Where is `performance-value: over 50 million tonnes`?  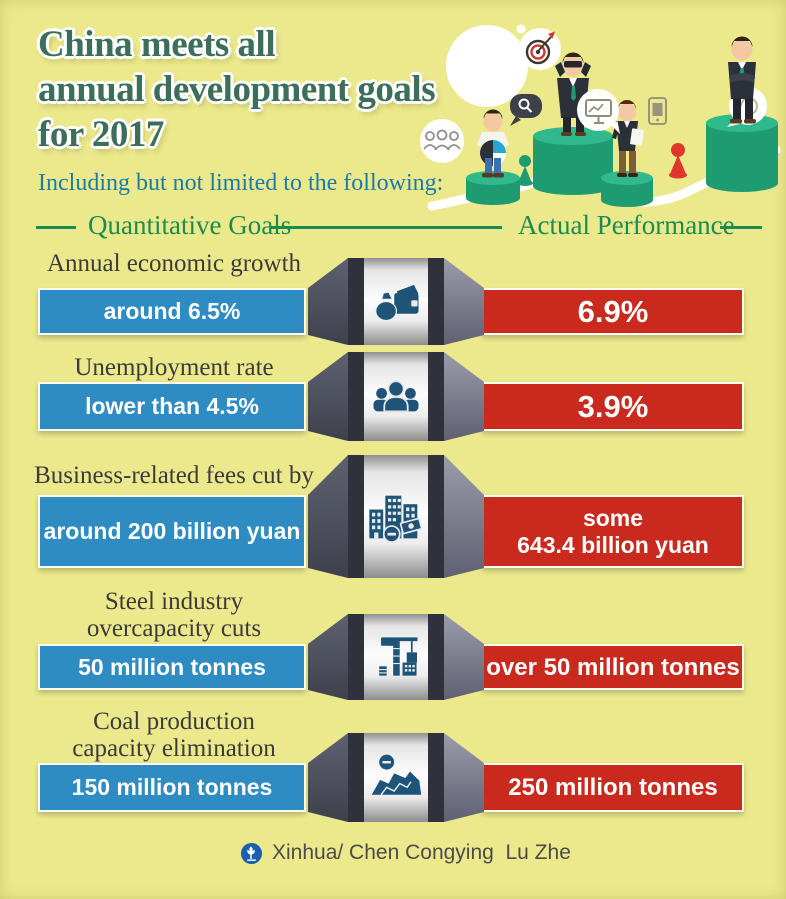
performance-value: over 50 million tonnes is located at coordinates (613, 667).